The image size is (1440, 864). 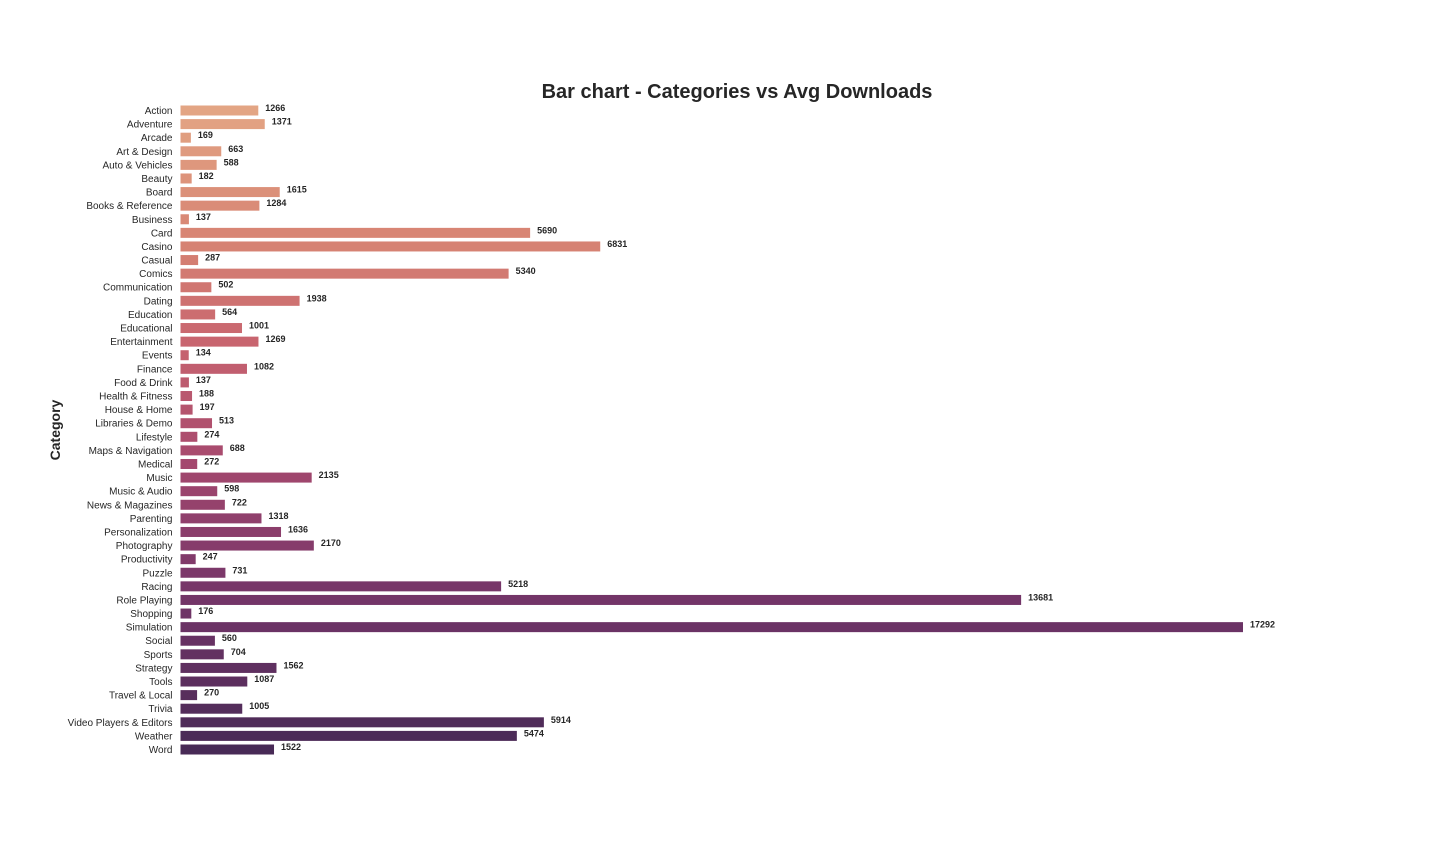 I want to click on data-label-education: 564, so click(x=229, y=312).